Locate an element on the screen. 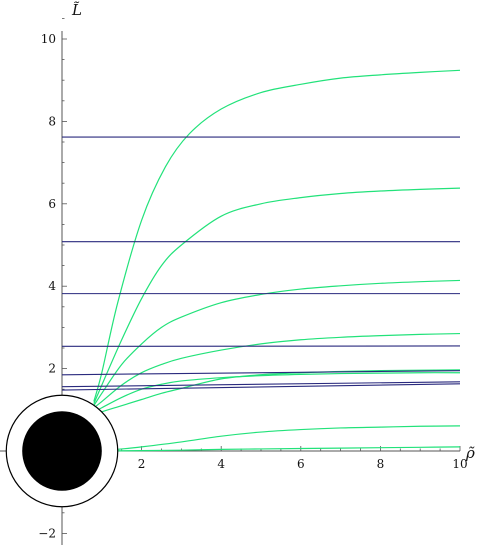 The height and width of the screenshot is (545, 490). black-disk is located at coordinates (62, 451).